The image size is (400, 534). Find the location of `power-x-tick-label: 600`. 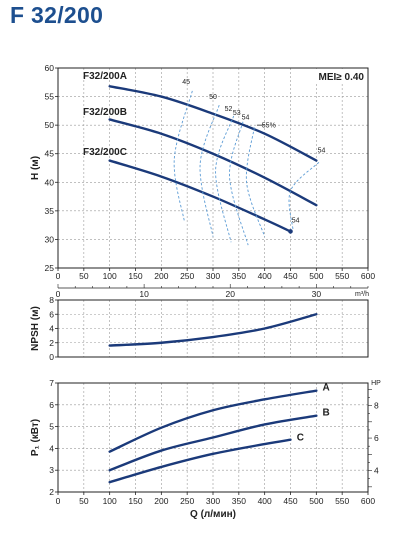

power-x-tick-label: 600 is located at coordinates (368, 501).